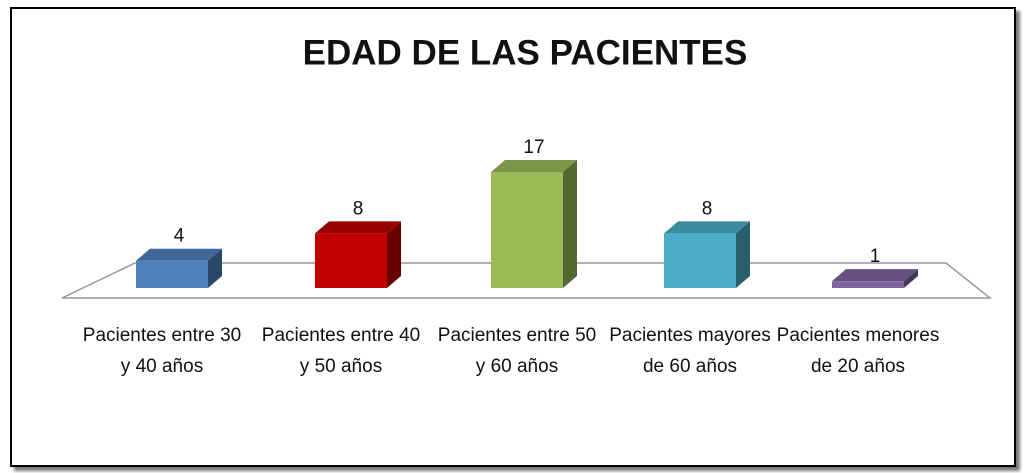 The width and height of the screenshot is (1031, 473). I want to click on value-label: 17, so click(533, 147).